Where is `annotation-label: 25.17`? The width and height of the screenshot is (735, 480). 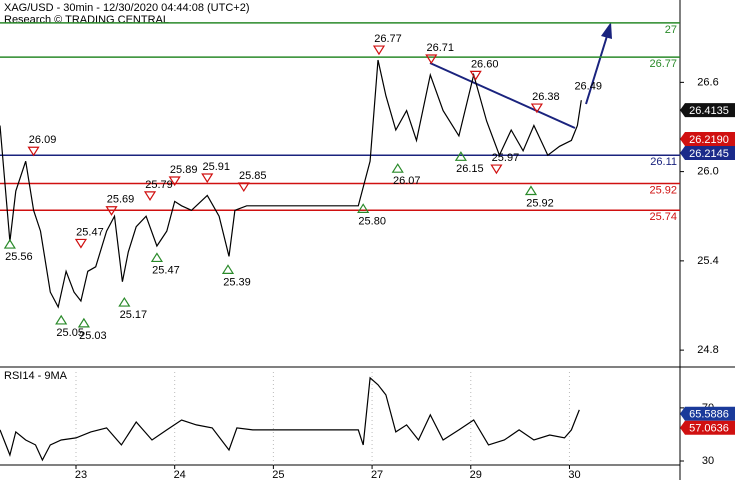 annotation-label: 25.17 is located at coordinates (134, 315).